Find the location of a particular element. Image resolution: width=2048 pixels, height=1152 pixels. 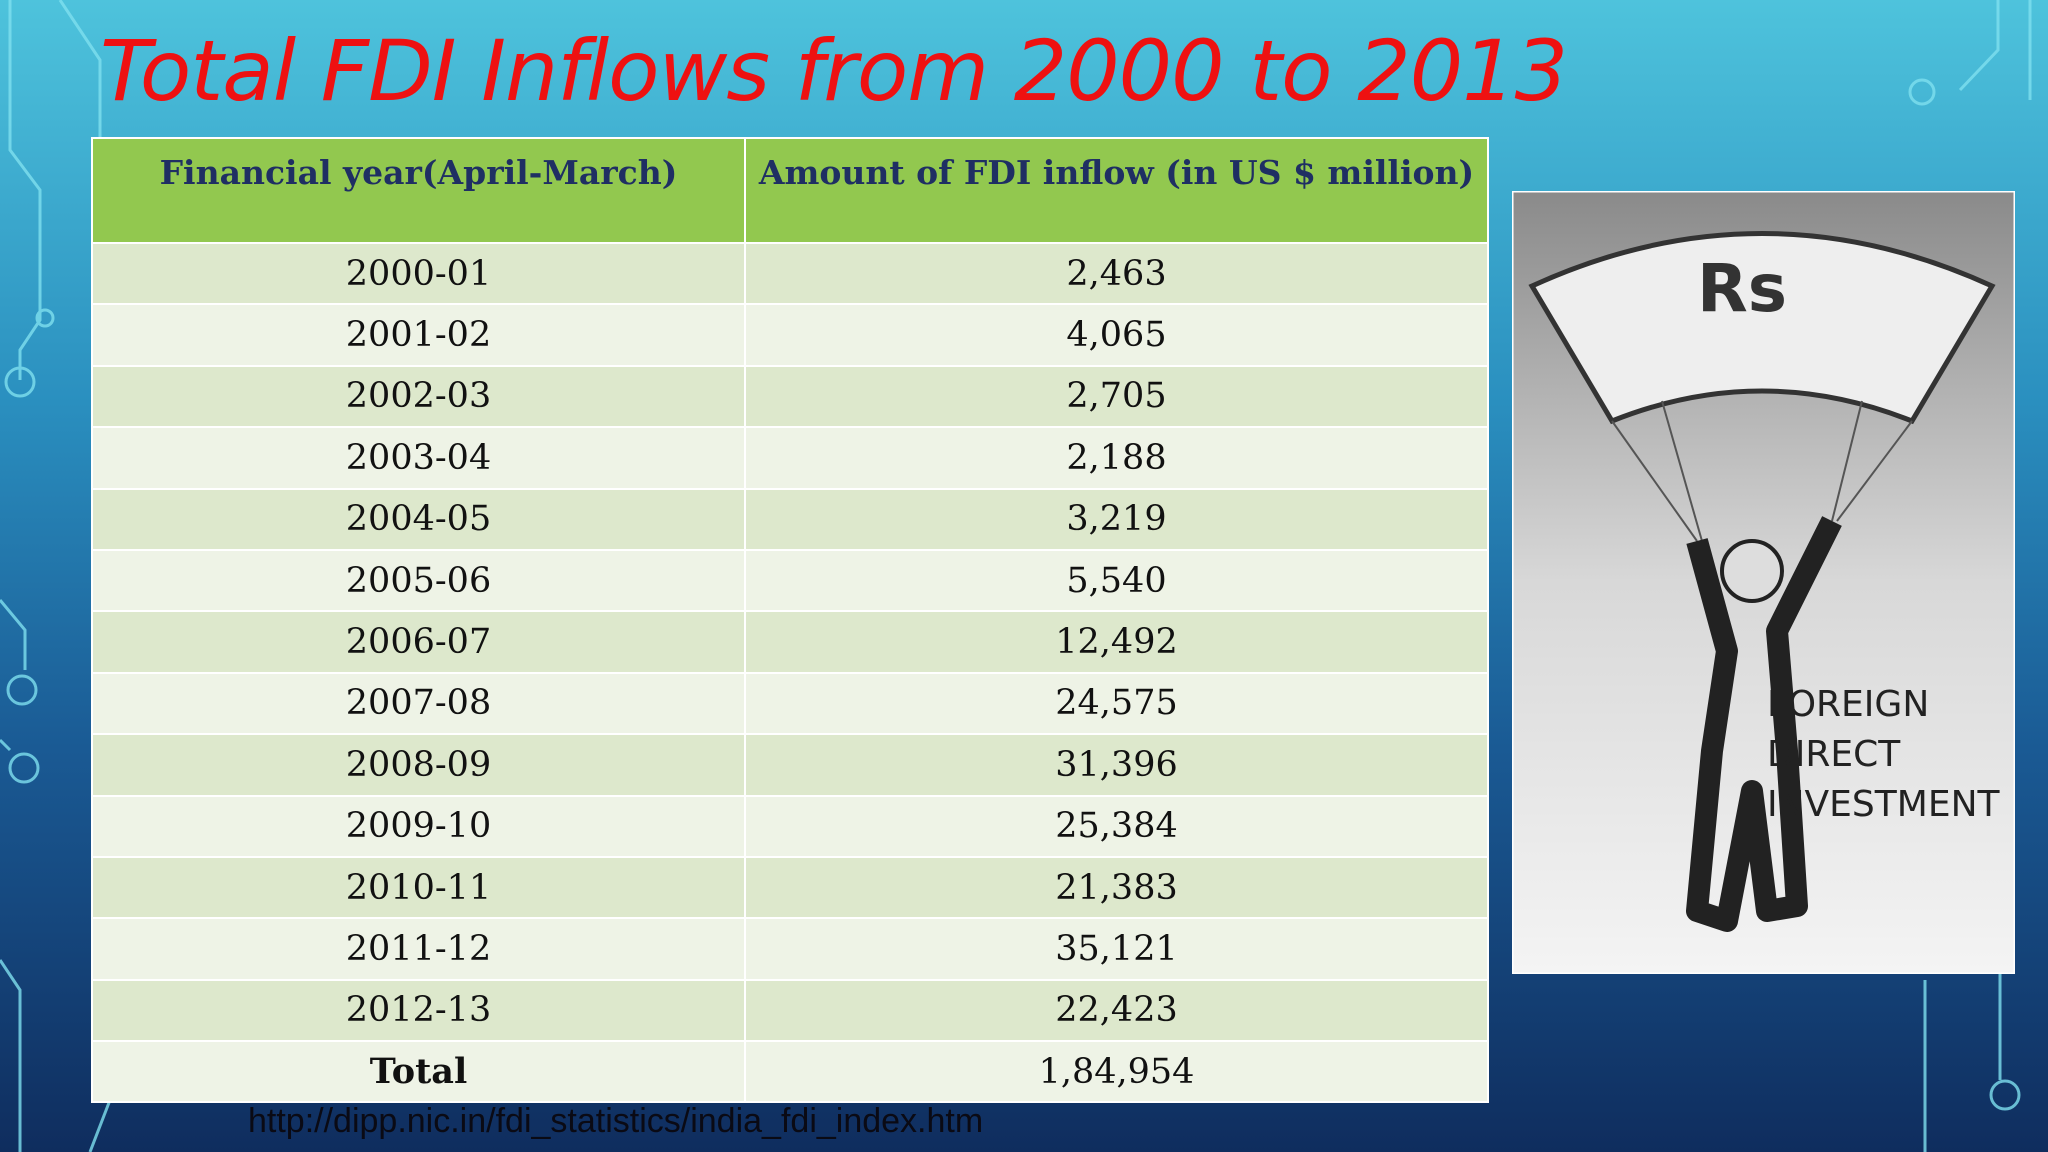

table-row: 2007-08 24,575 is located at coordinates (790, 703).